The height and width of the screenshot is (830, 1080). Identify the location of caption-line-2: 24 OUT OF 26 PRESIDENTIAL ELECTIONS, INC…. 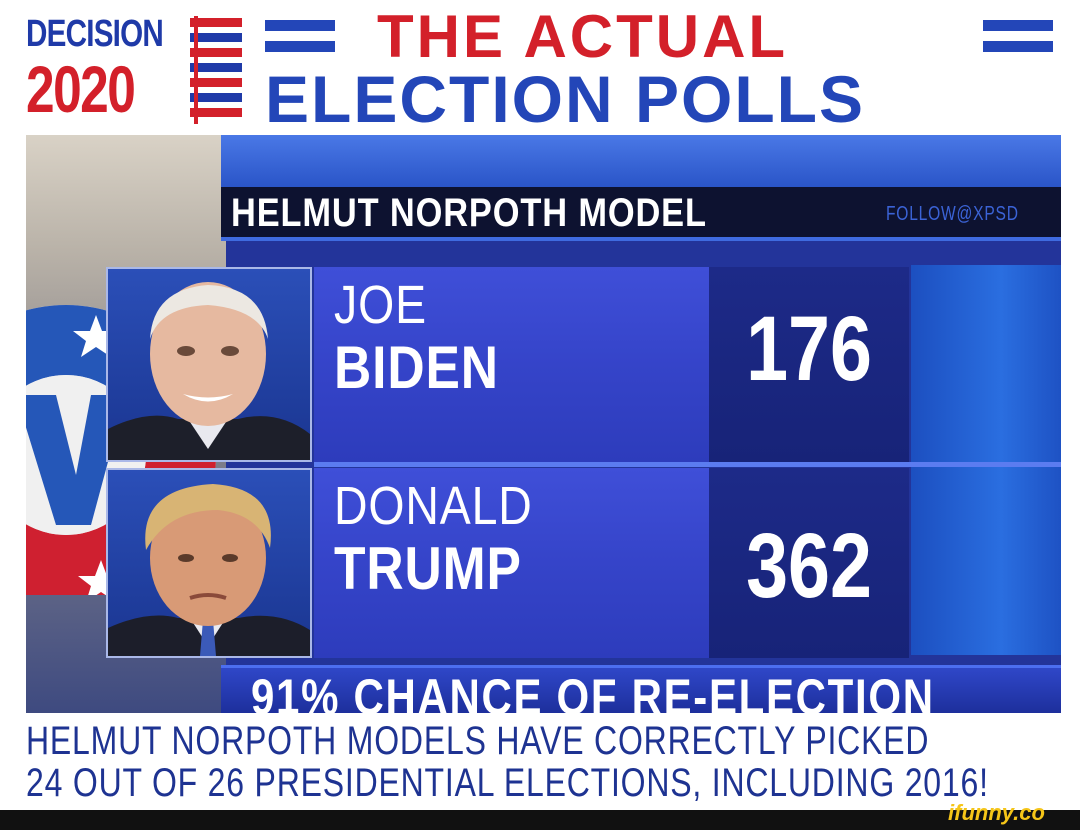
(507, 783).